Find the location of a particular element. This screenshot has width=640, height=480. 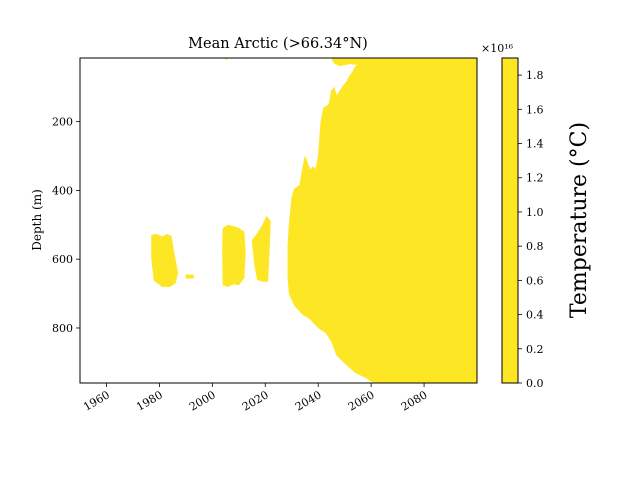

x-tick-label: 2060 is located at coordinates (361, 400).